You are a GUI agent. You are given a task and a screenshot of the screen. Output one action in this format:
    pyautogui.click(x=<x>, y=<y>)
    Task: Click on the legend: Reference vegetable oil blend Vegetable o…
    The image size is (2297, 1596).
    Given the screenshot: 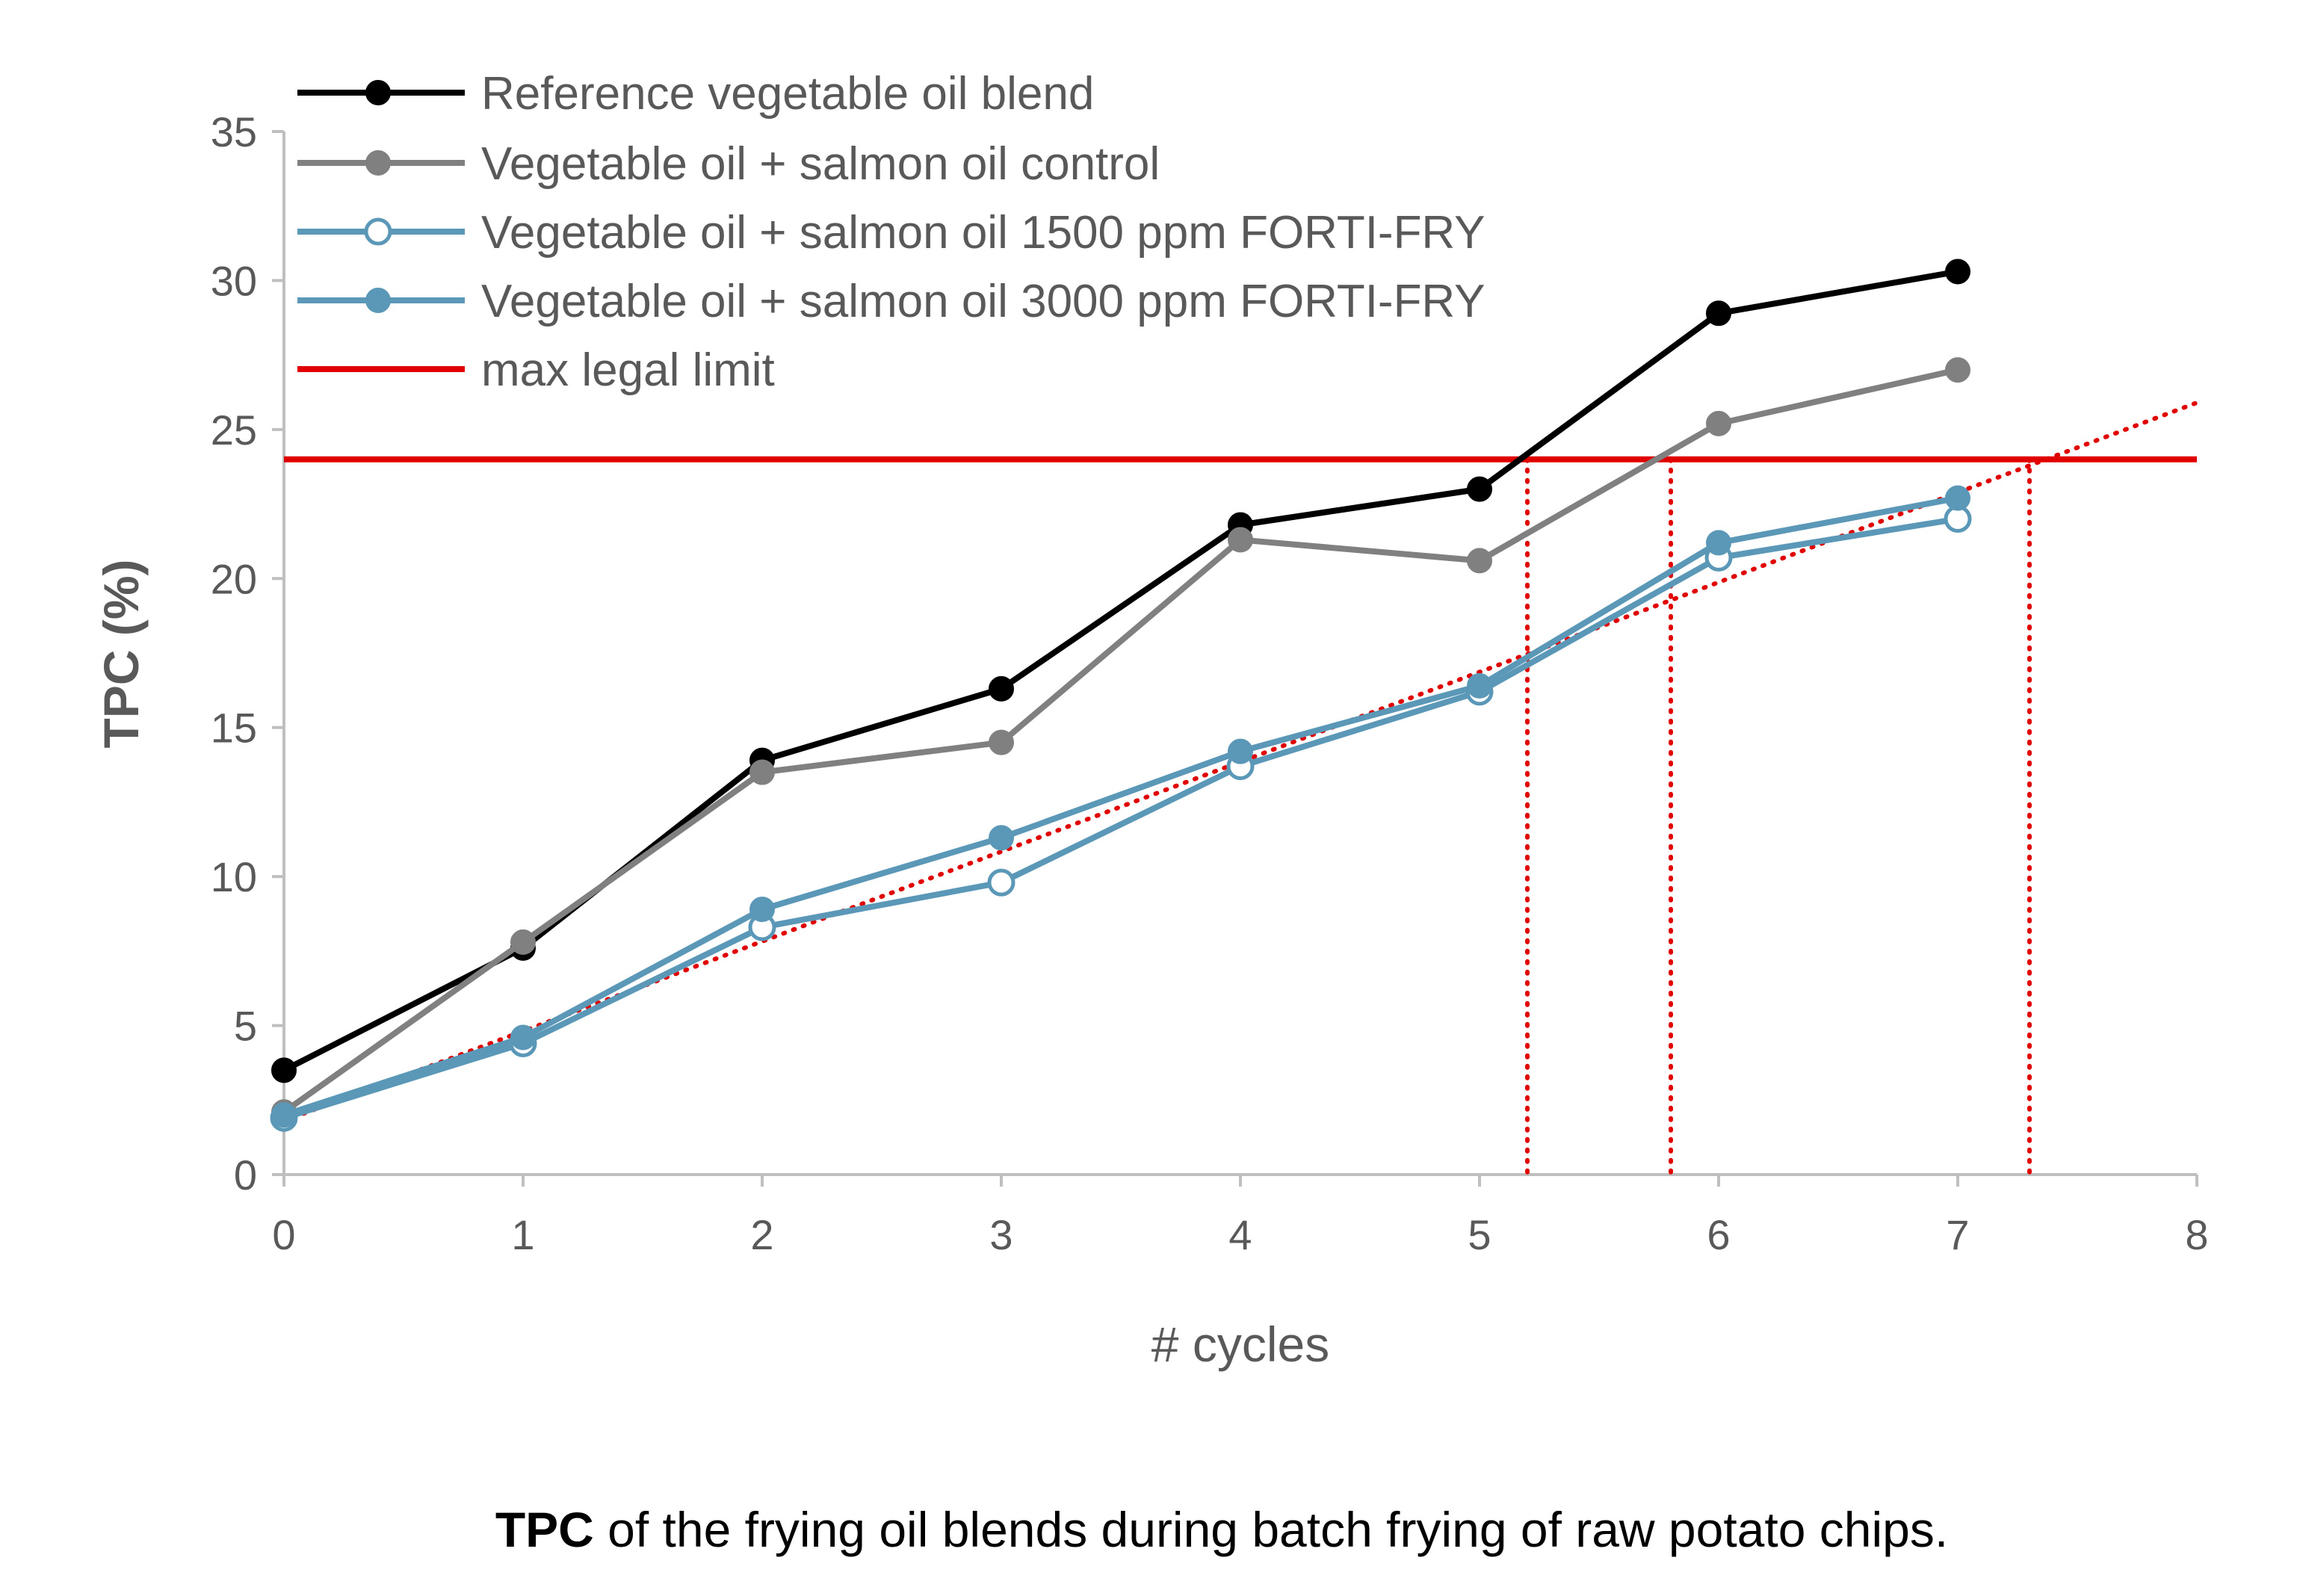 What is the action you would take?
    pyautogui.click(x=891, y=232)
    